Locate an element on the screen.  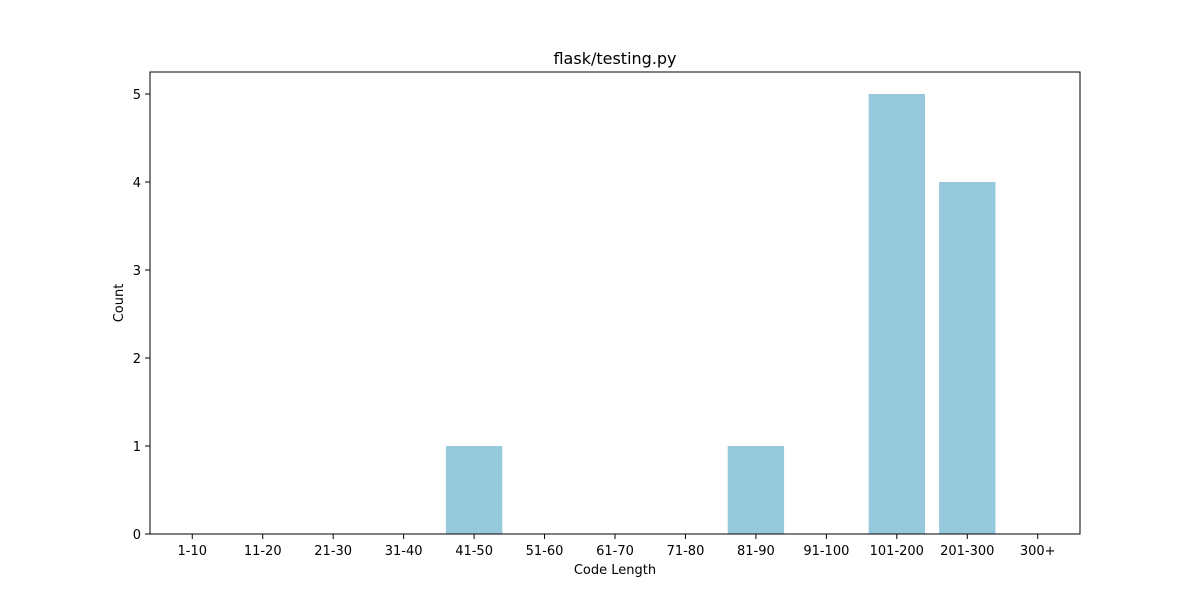
y-tick-label: 2 is located at coordinates (137, 359).